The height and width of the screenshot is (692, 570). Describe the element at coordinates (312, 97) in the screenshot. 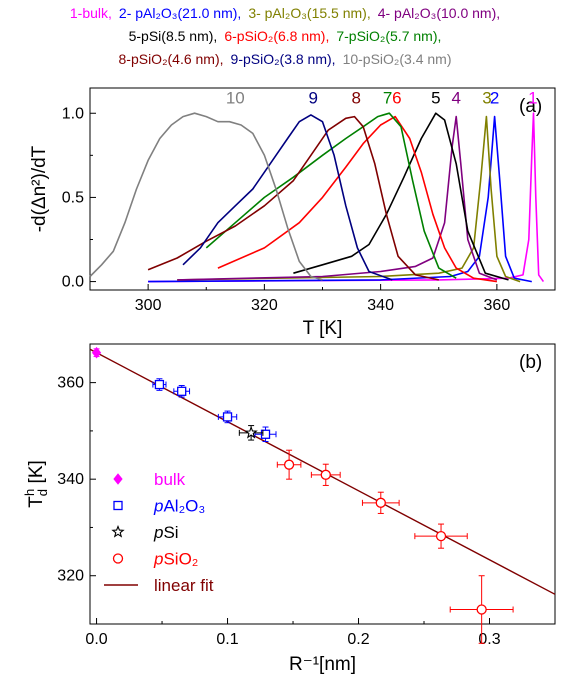

I see `peak-label-9: 9` at that location.